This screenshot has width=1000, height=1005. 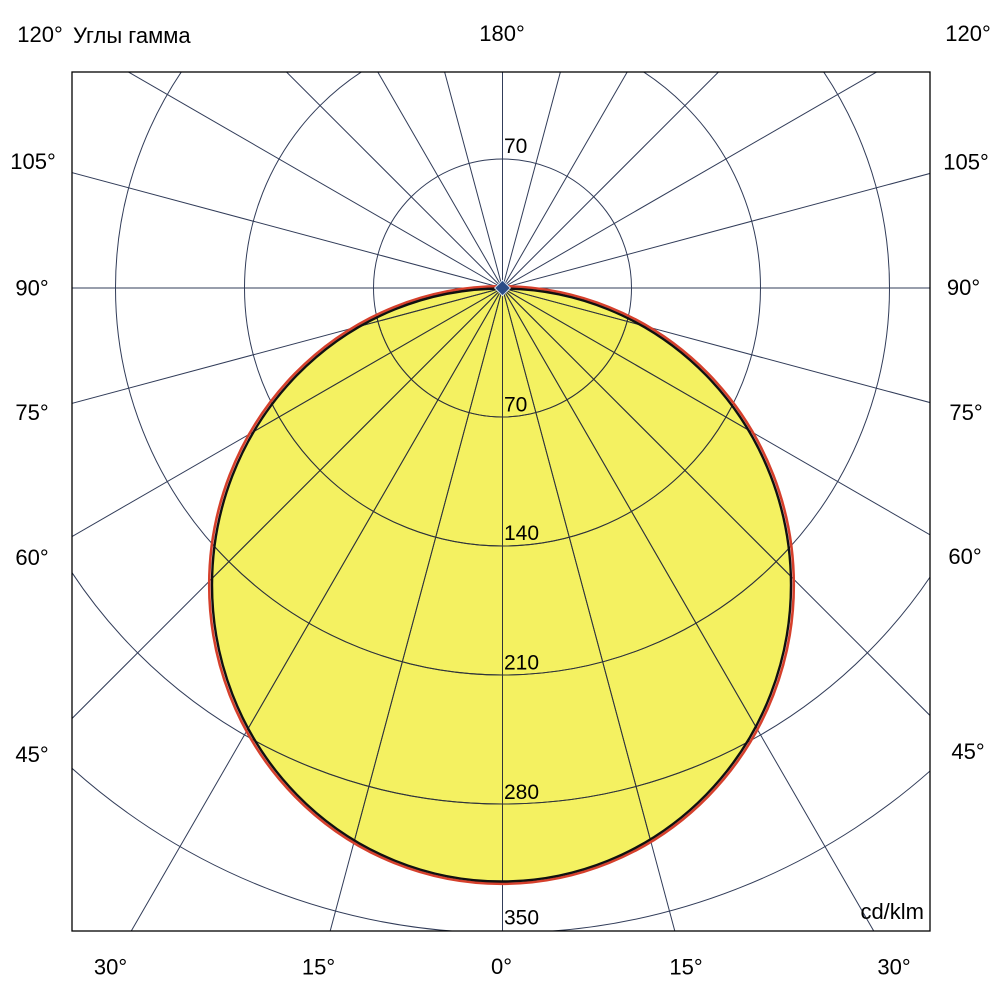 I want to click on svg-text: Углы гамма, so click(x=132, y=35).